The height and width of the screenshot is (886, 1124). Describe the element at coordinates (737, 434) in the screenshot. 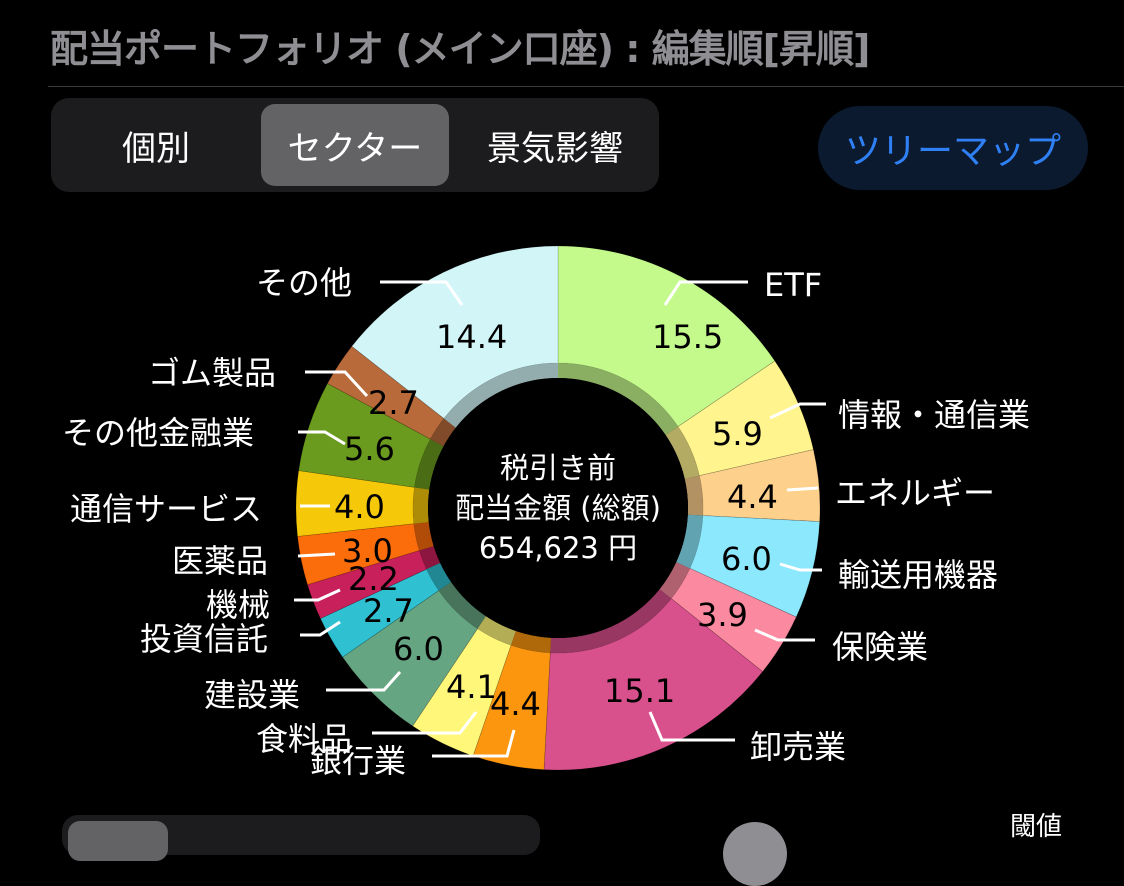

I see `slice-value: 5.9` at that location.